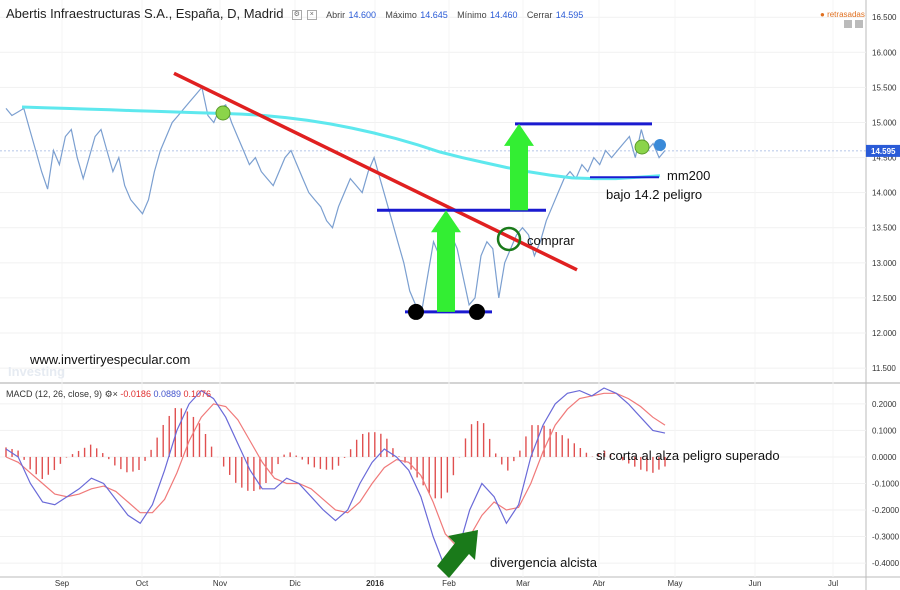 The image size is (900, 590). What do you see at coordinates (846, 14) in the screenshot?
I see `delayed-text: retrasadas` at bounding box center [846, 14].